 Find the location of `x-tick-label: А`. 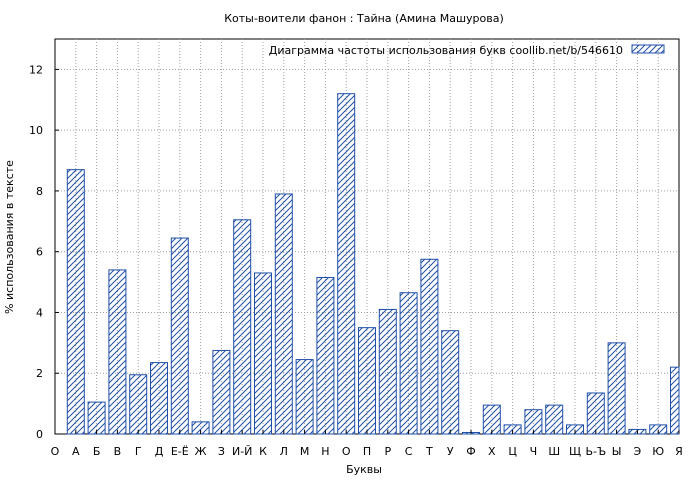

x-tick-label: А is located at coordinates (76, 451).